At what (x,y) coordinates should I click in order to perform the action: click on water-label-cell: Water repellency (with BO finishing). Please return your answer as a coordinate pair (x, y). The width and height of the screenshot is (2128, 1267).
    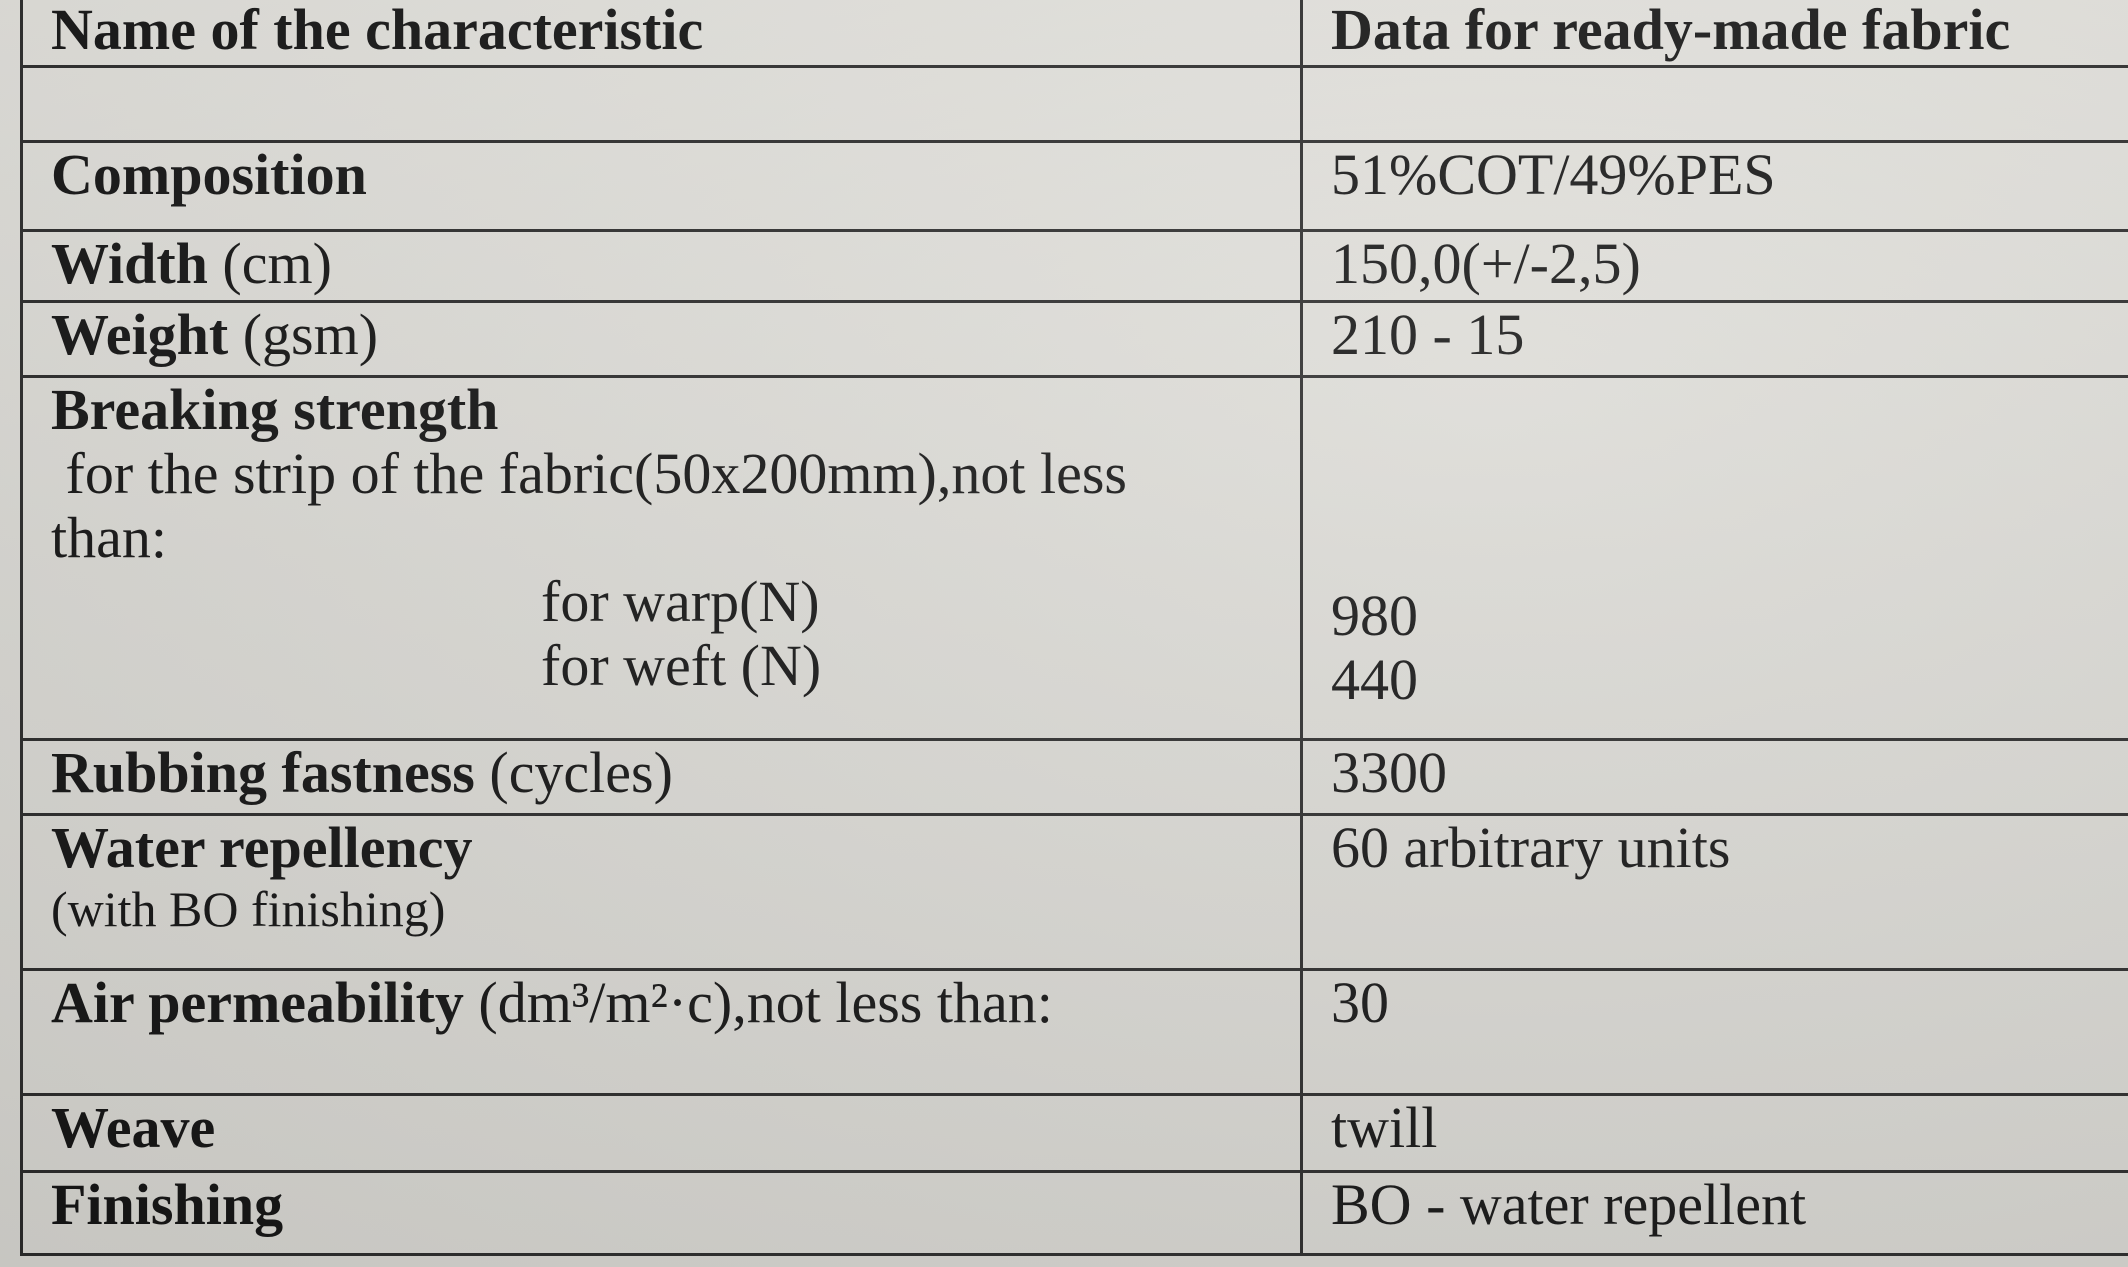
    Looking at the image, I should click on (661, 892).